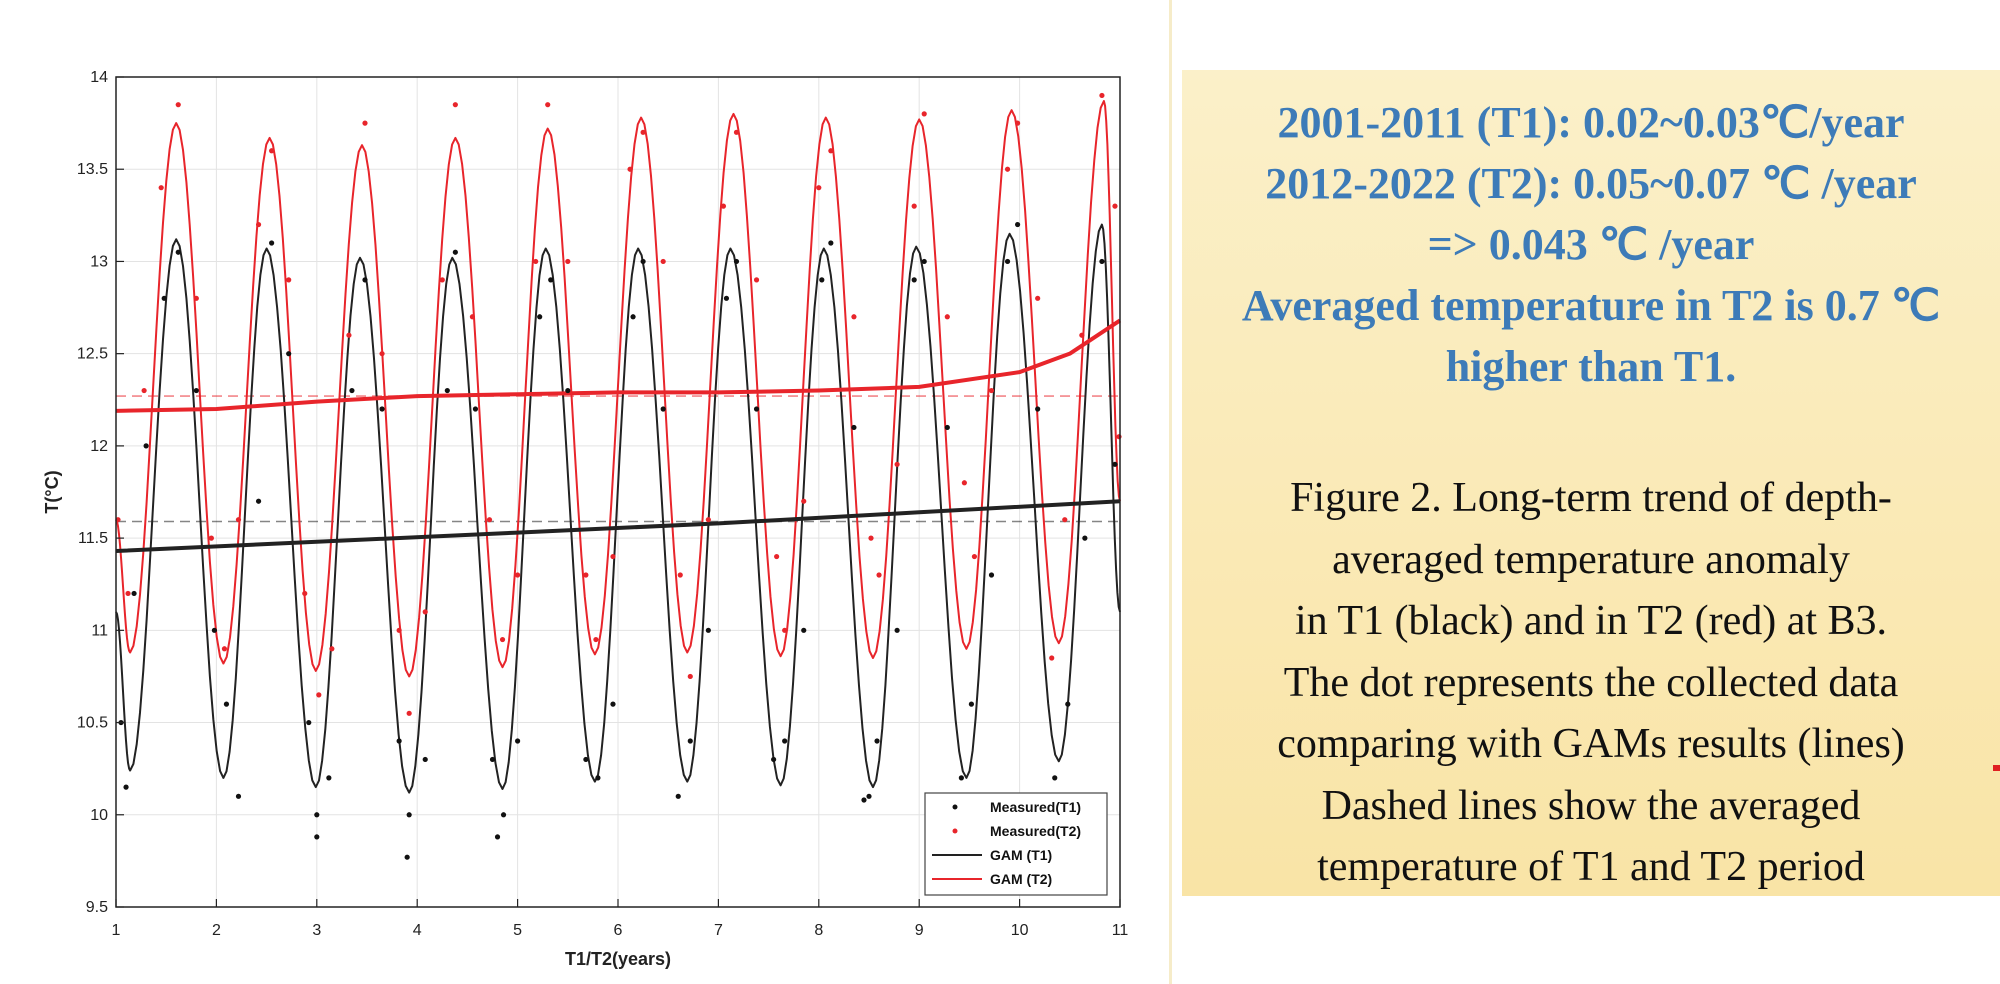 This screenshot has height=984, width=2000. I want to click on x-tick-label: 8, so click(818, 930).